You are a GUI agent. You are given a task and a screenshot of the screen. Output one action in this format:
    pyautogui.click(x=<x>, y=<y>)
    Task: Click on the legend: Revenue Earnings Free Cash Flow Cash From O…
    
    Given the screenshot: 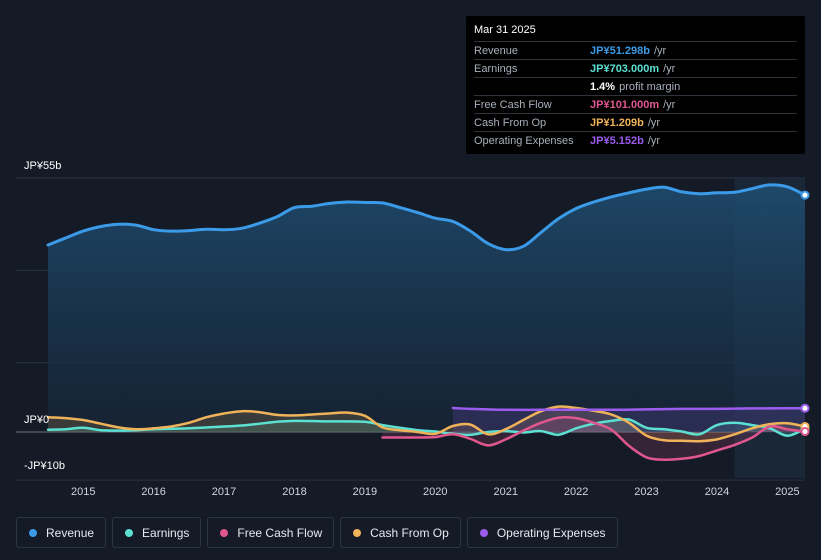 What is the action you would take?
    pyautogui.click(x=317, y=532)
    